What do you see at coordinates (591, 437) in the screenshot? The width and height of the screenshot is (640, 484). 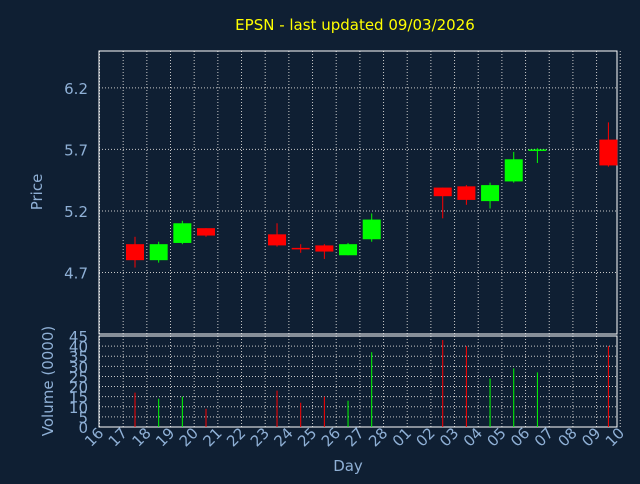 I see `x-tick-label: 09` at bounding box center [591, 437].